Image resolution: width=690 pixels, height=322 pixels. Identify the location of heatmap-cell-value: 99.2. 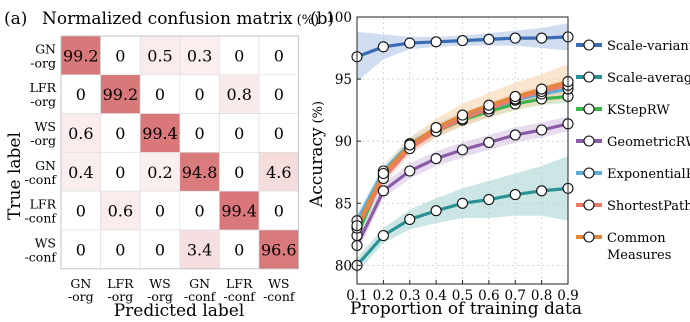
(121, 94).